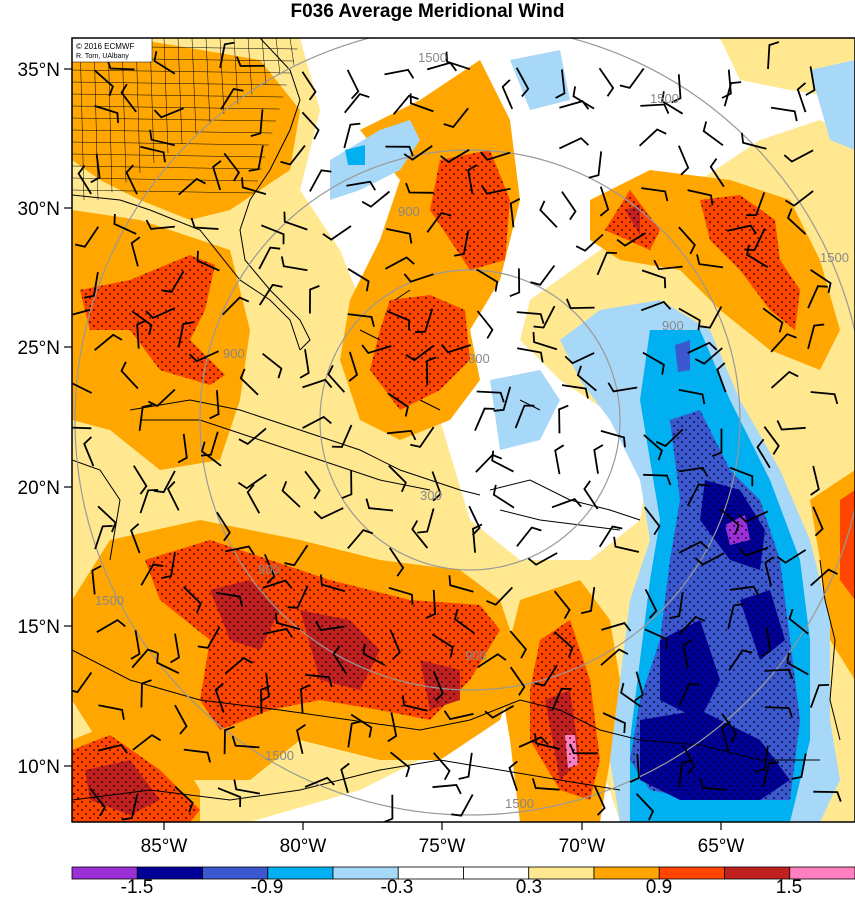 The width and height of the screenshot is (855, 900). I want to click on fill-light-blue-northeast-b, so click(832, 105).